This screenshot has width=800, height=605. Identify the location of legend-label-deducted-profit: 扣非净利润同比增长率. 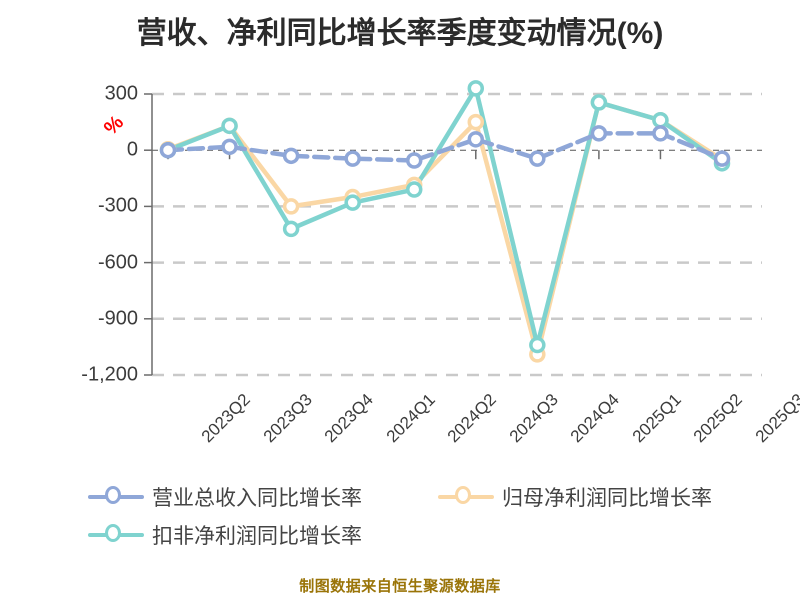
(257, 536).